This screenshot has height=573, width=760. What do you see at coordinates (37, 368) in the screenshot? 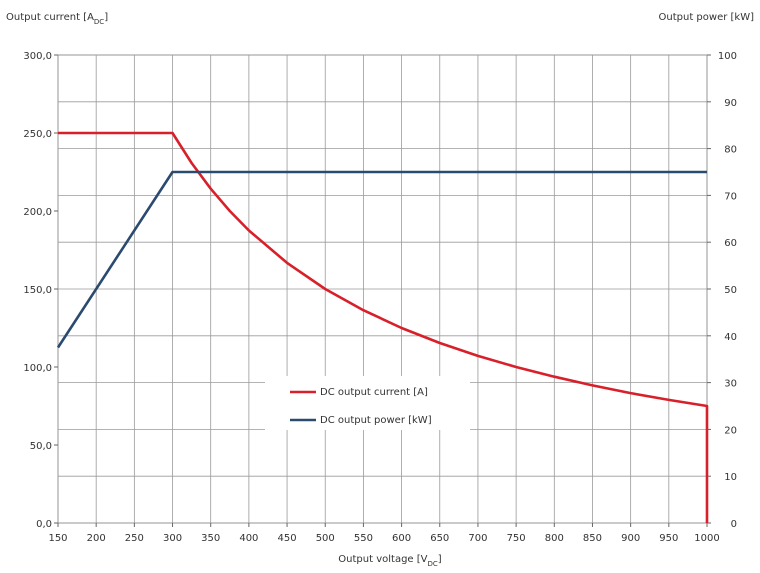
I see `y-left-tick-label: 100,0` at bounding box center [37, 368].